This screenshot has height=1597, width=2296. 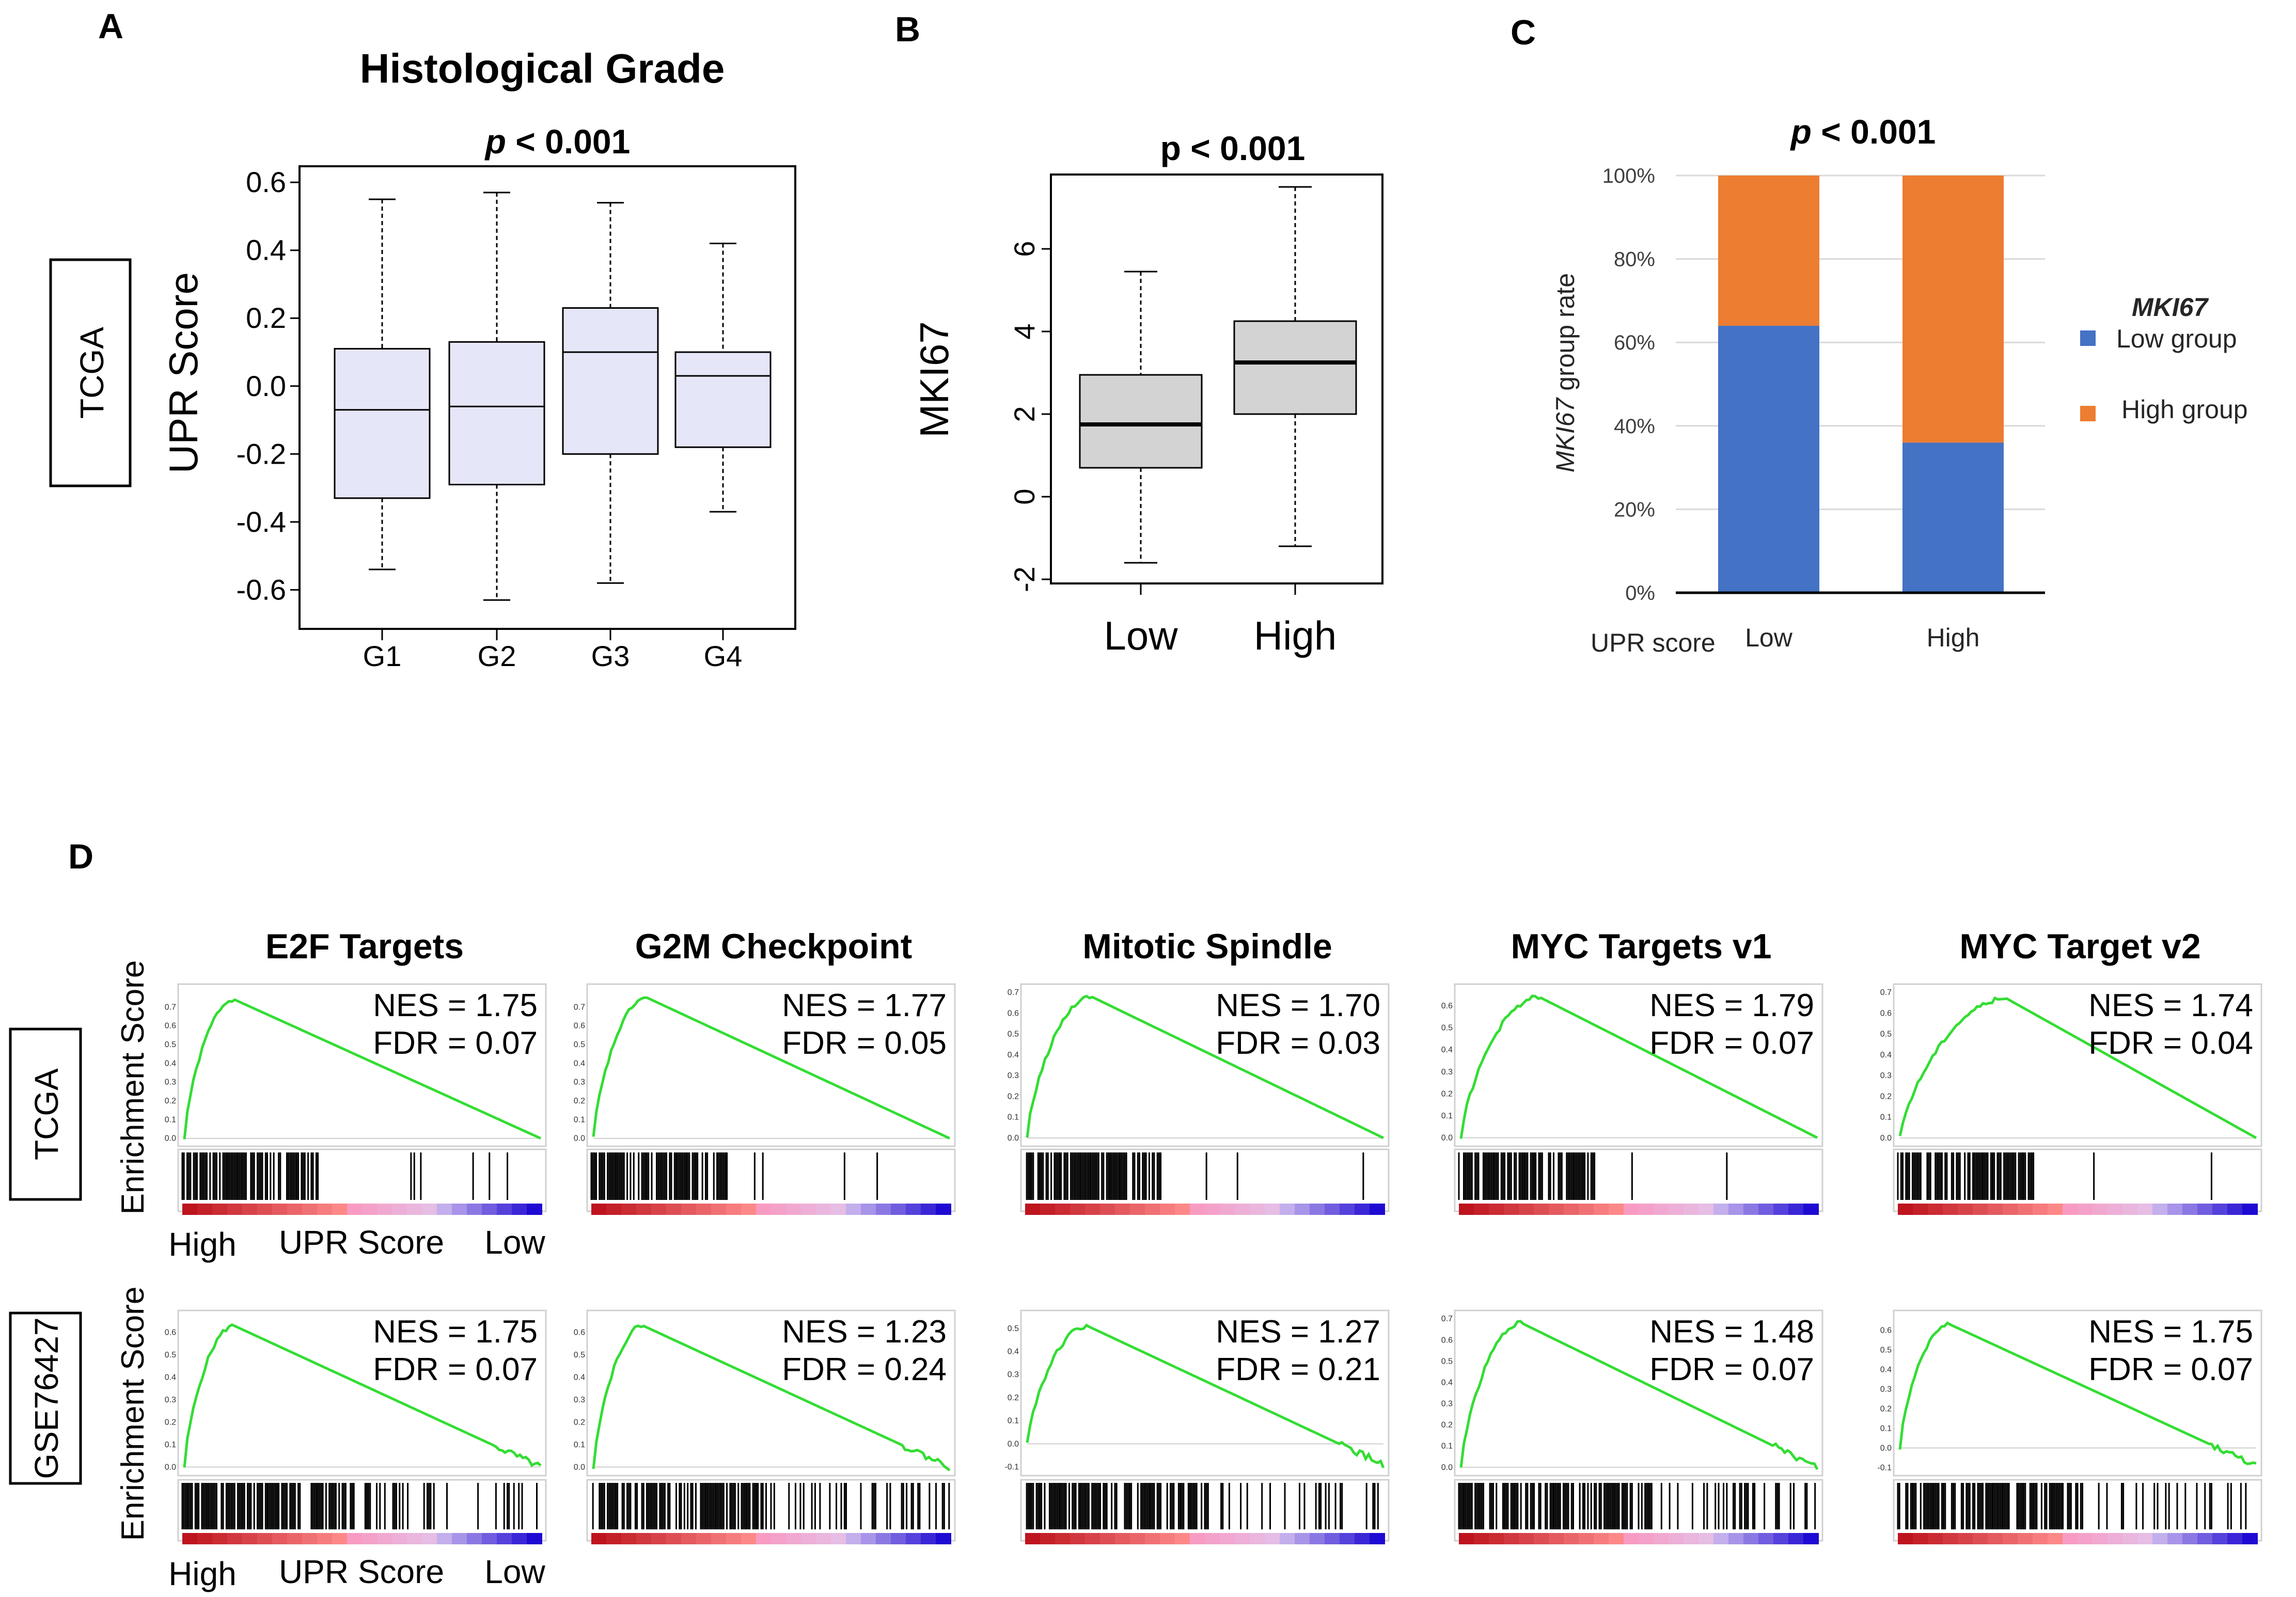 I want to click on hit-frame, so click(x=2077, y=1180).